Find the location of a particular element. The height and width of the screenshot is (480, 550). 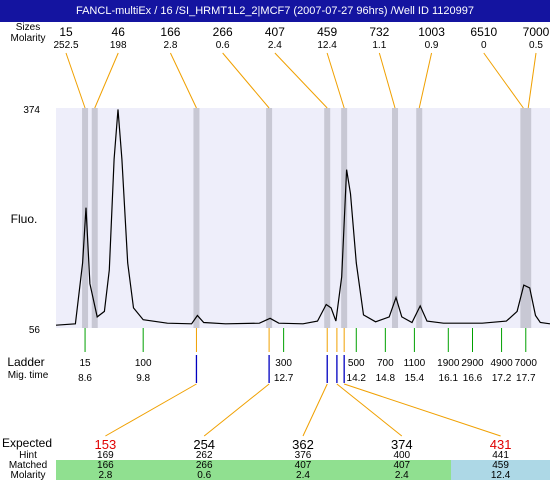

molarity-cell: 12.4 is located at coordinates (500, 475).